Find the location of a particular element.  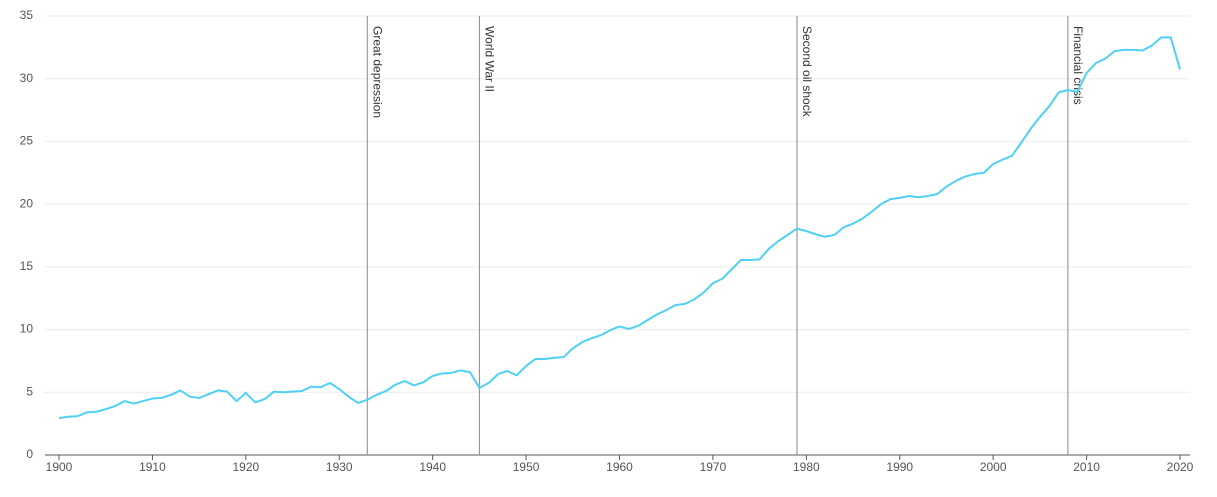

x-tick-label: 1900 is located at coordinates (59, 467).